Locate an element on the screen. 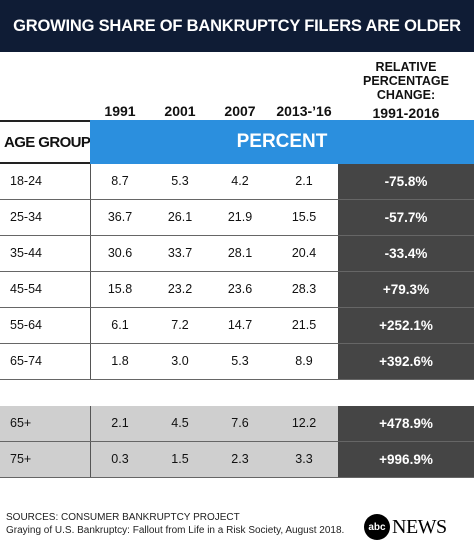  change-value-cell: +996.9% is located at coordinates (406, 459).